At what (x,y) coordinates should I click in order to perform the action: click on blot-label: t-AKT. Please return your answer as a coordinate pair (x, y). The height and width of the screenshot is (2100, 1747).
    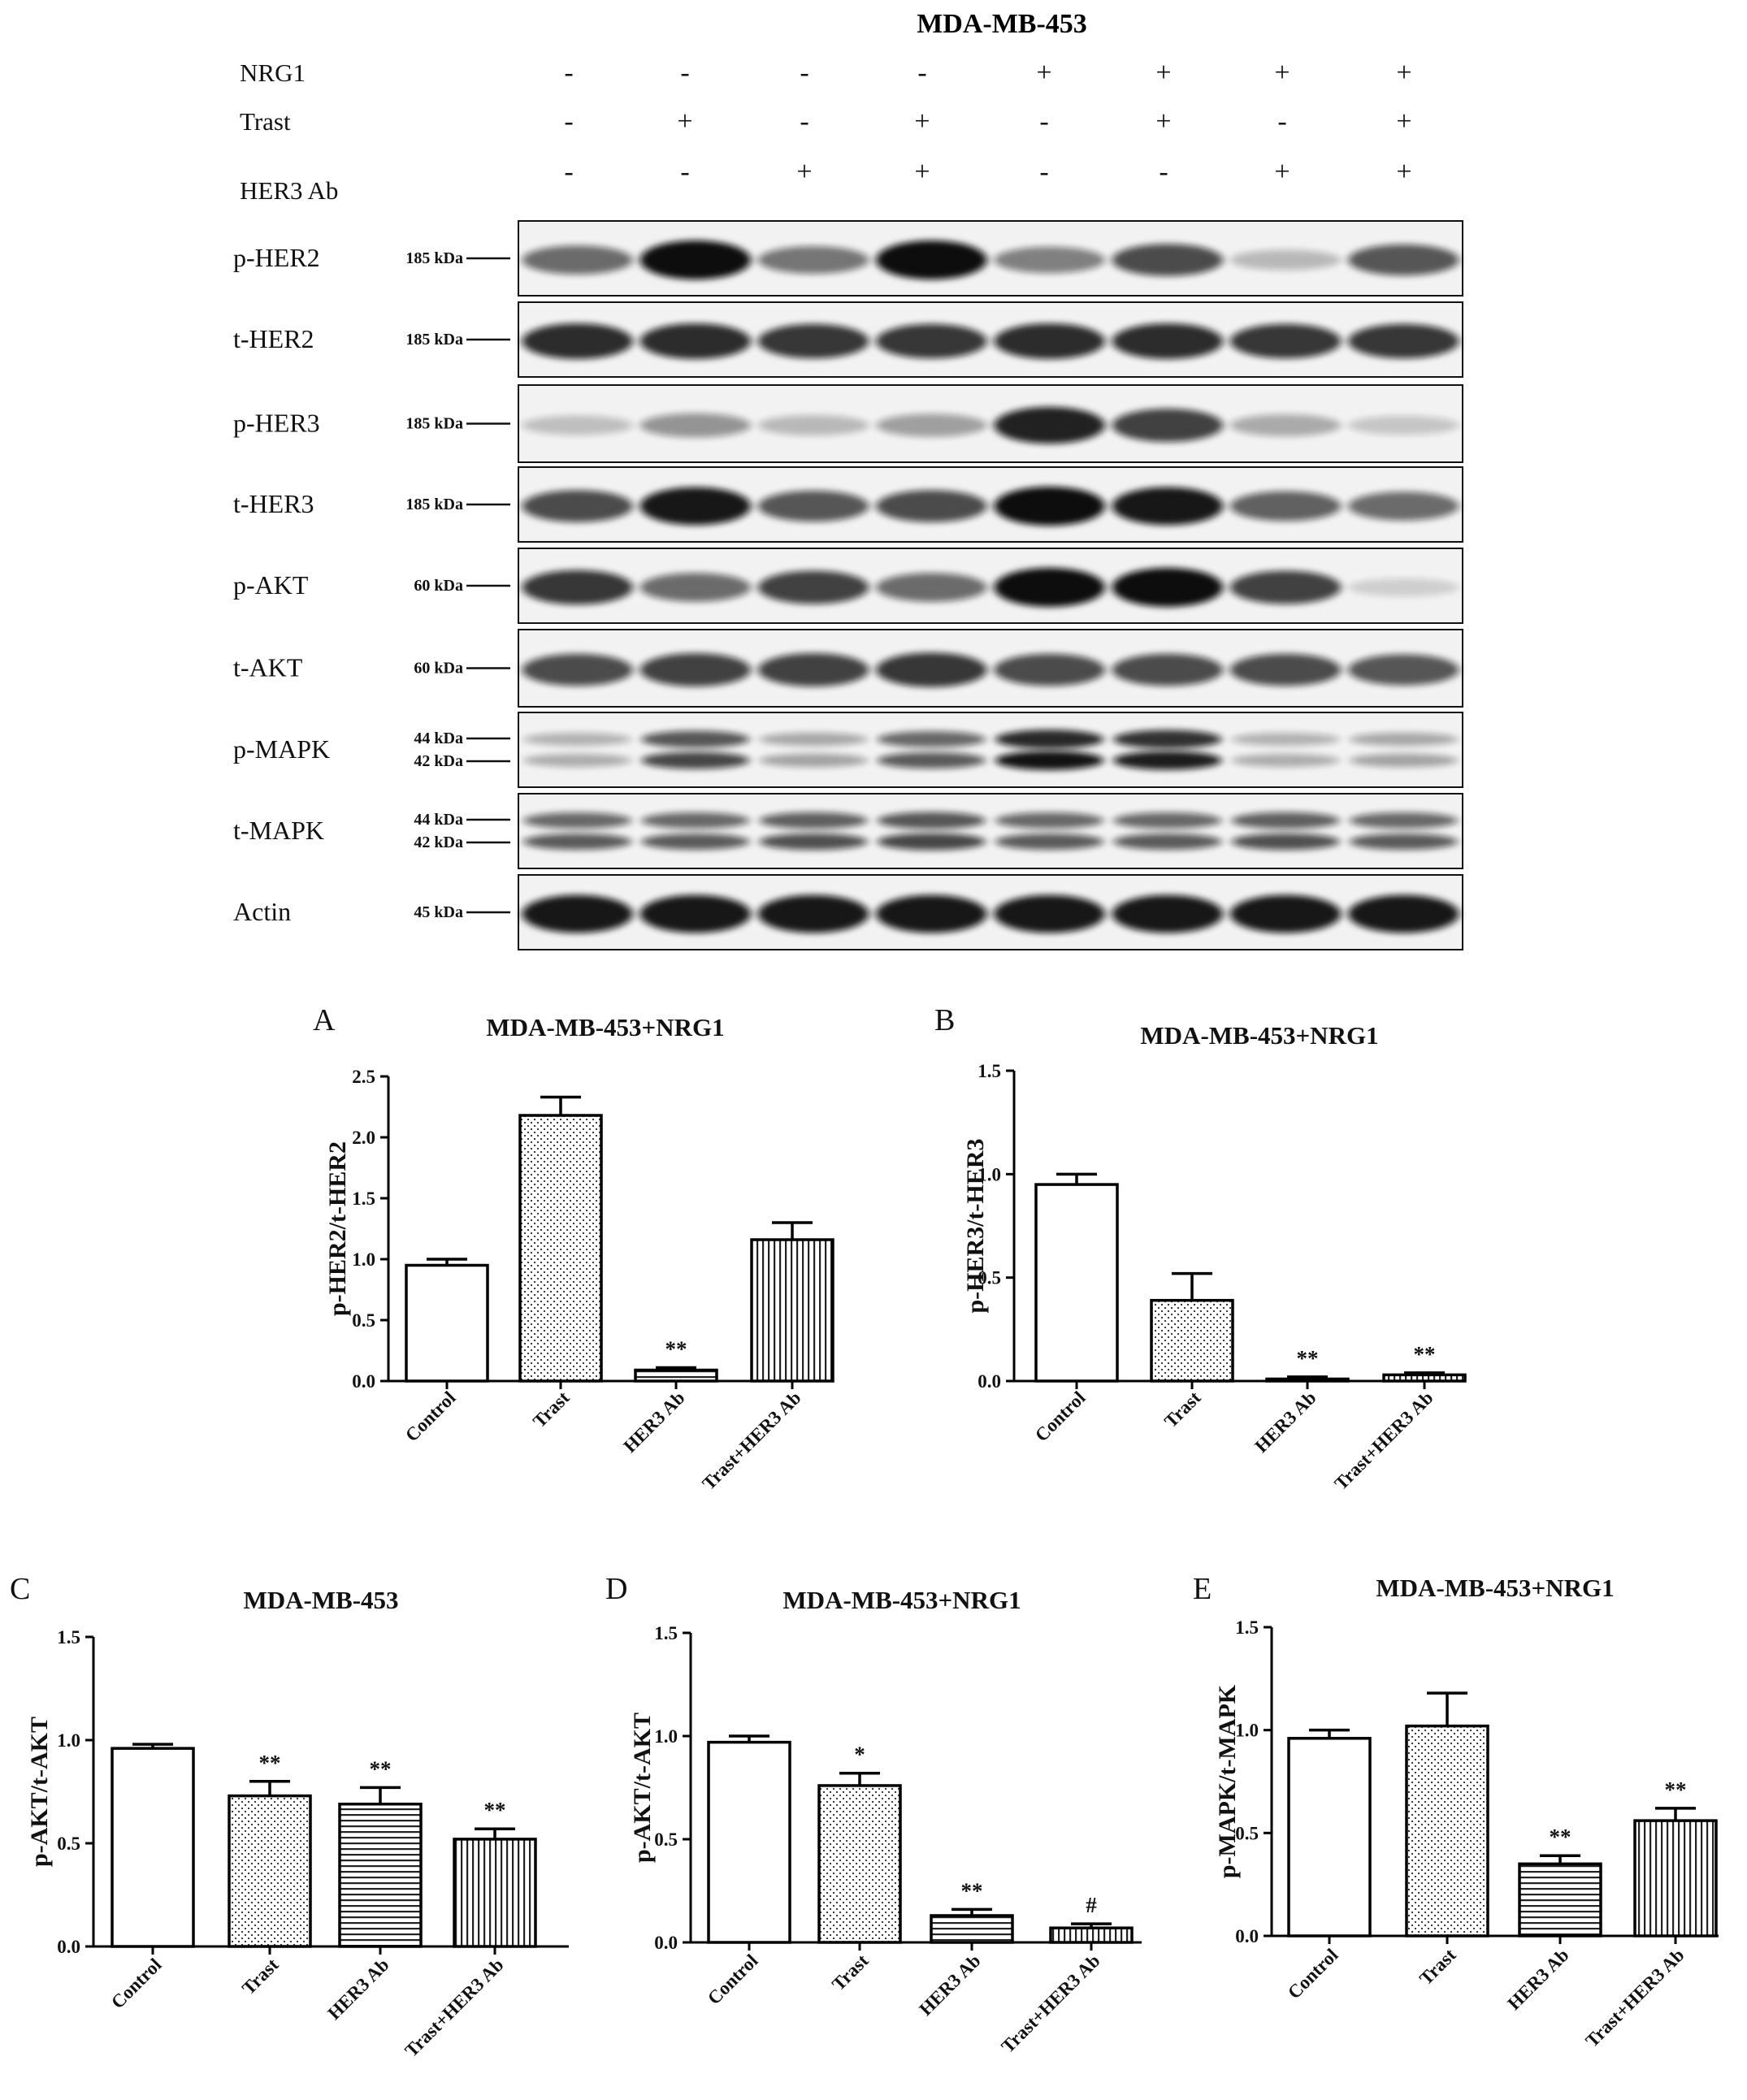
    Looking at the image, I should click on (268, 668).